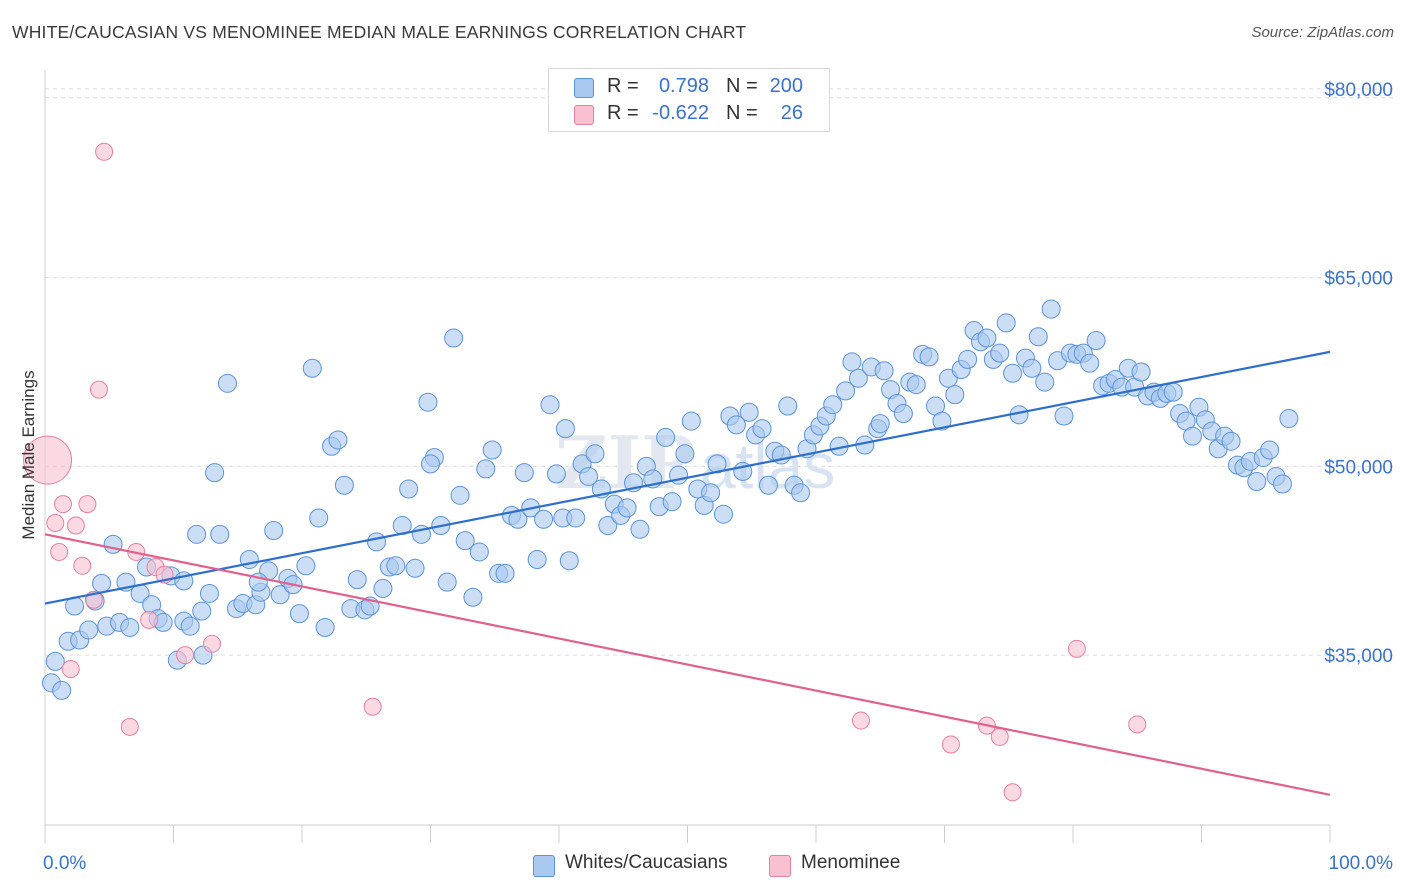 The height and width of the screenshot is (892, 1406). I want to click on n-value: 26, so click(791, 113).